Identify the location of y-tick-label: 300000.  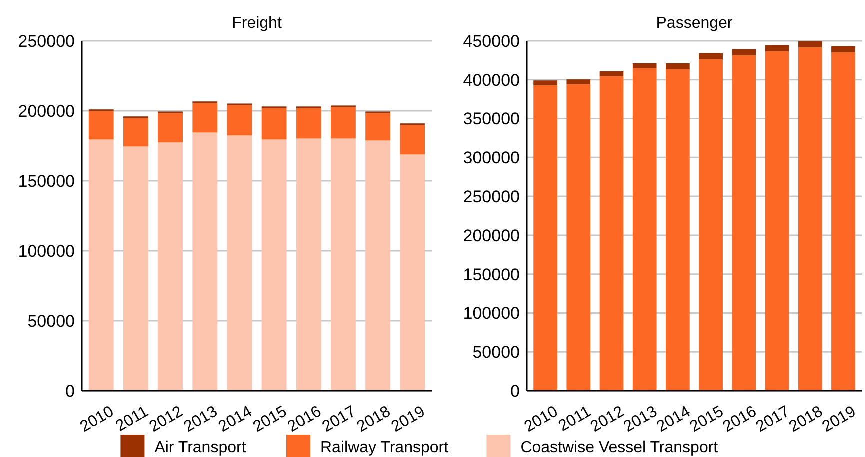
(491, 158).